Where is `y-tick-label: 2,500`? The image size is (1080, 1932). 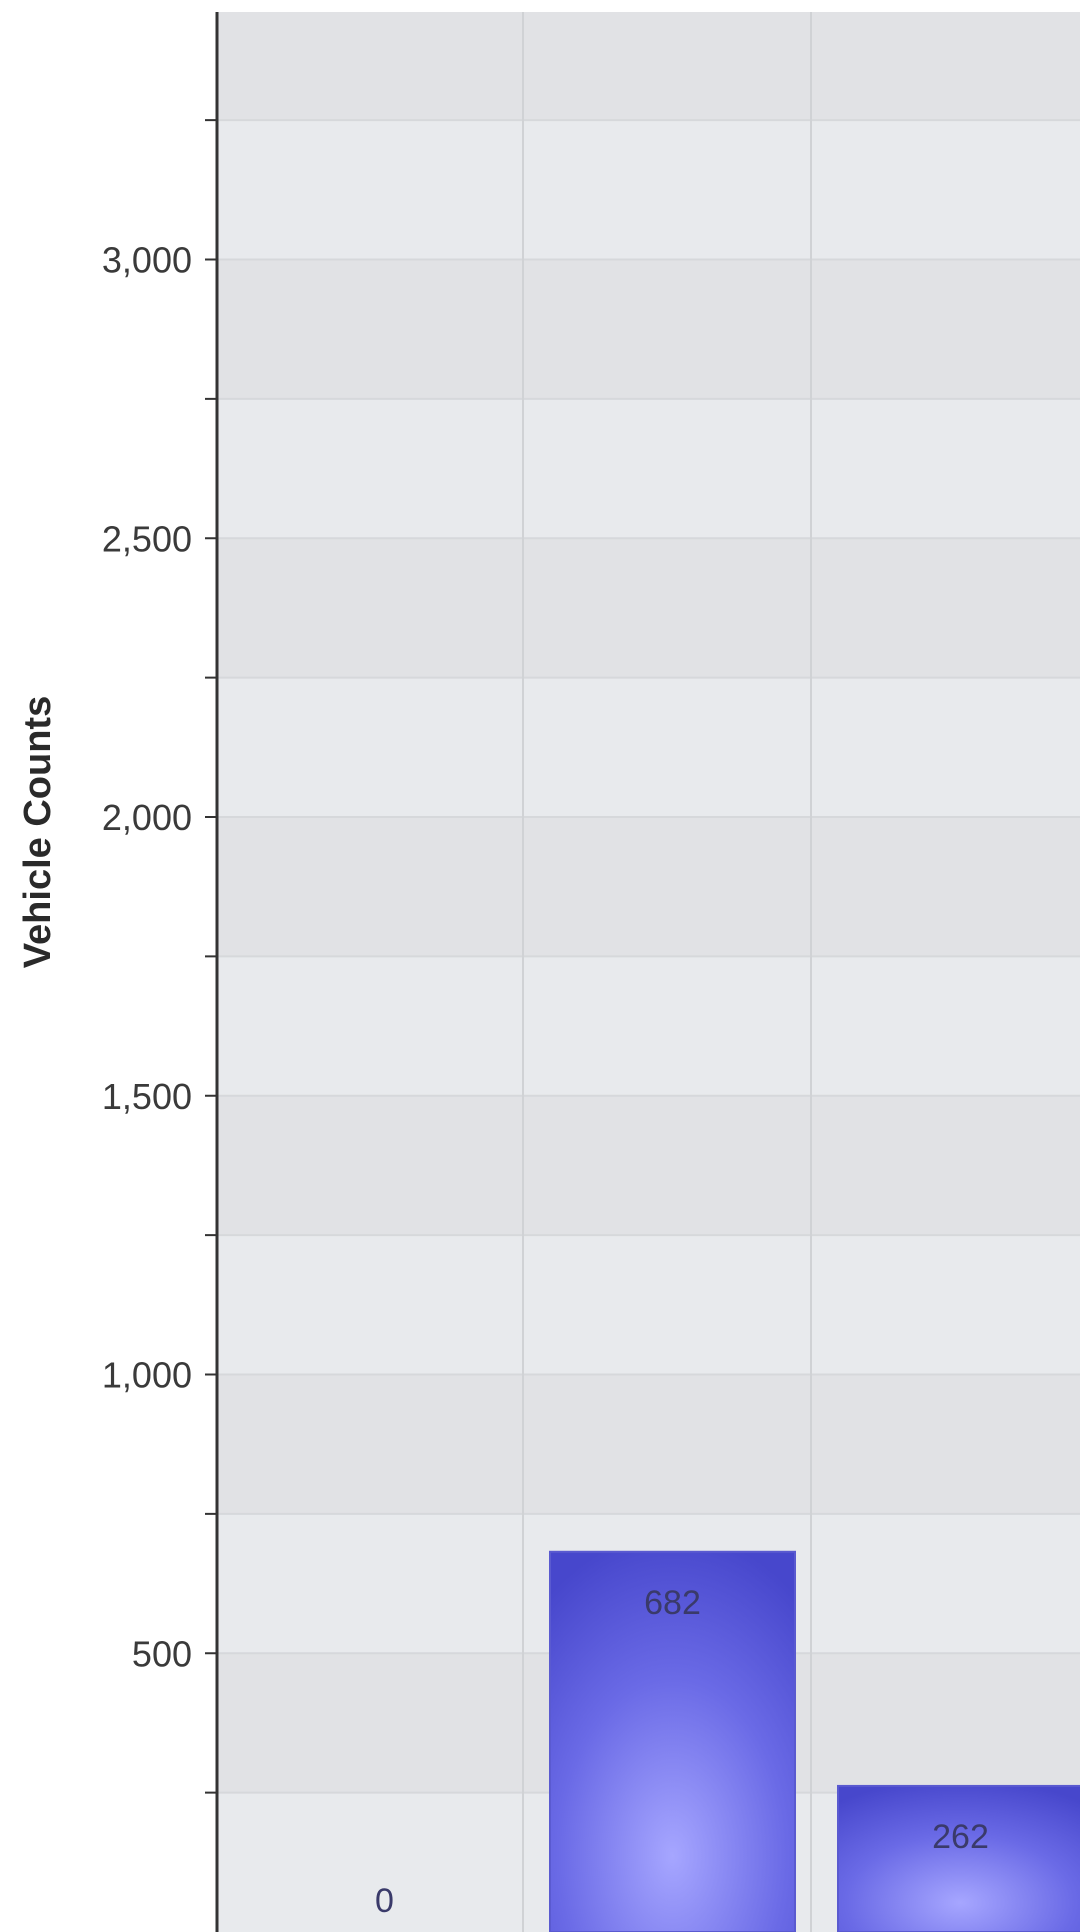 y-tick-label: 2,500 is located at coordinates (147, 538).